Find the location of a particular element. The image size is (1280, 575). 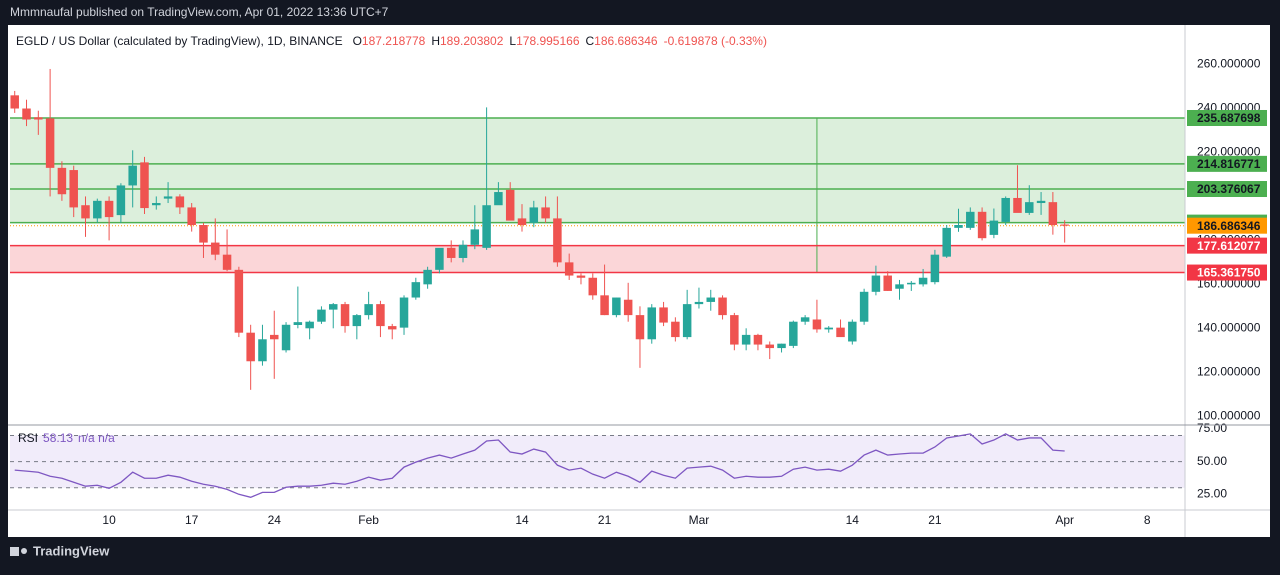

y-tick-label: 100.000000 is located at coordinates (1229, 415).